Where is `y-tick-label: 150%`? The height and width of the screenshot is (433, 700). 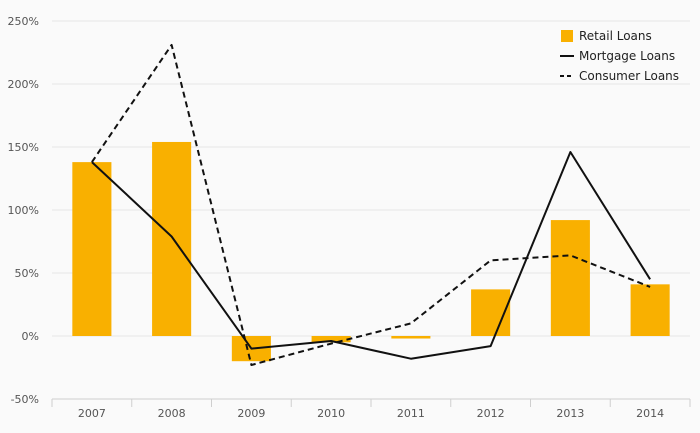
y-tick-label: 150% is located at coordinates (23, 147).